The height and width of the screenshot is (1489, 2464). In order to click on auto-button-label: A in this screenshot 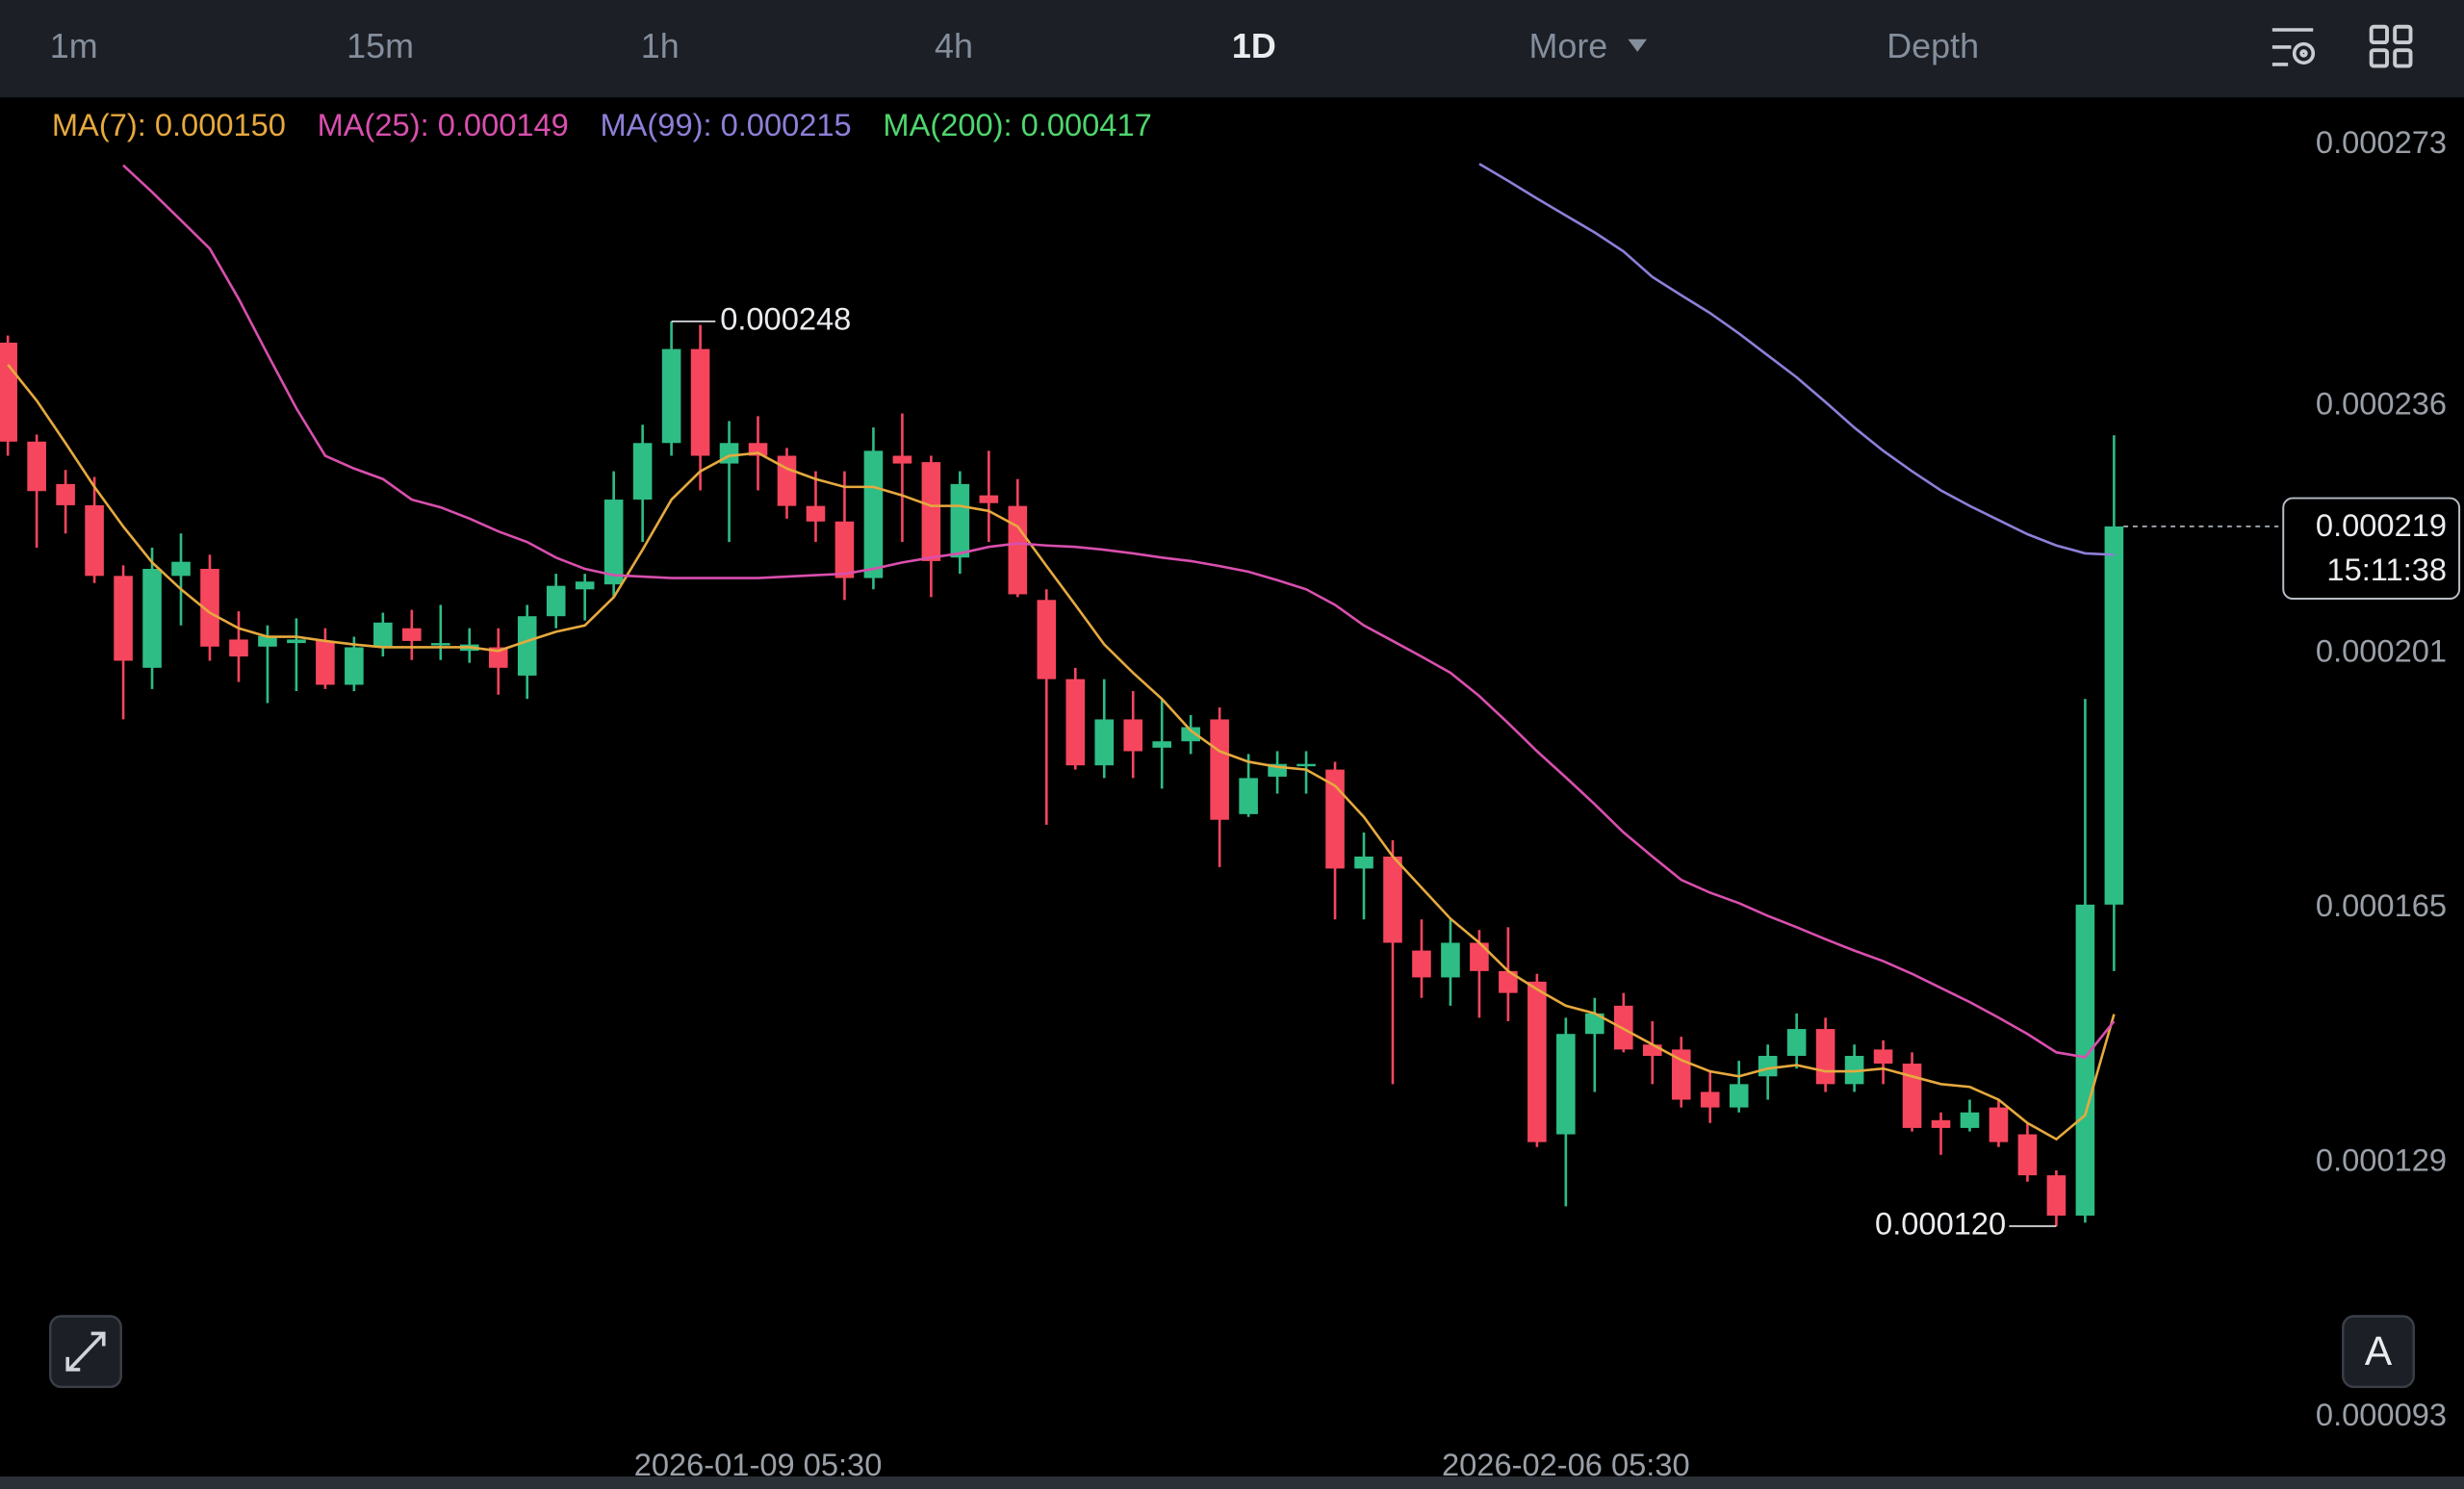, I will do `click(2379, 1350)`.